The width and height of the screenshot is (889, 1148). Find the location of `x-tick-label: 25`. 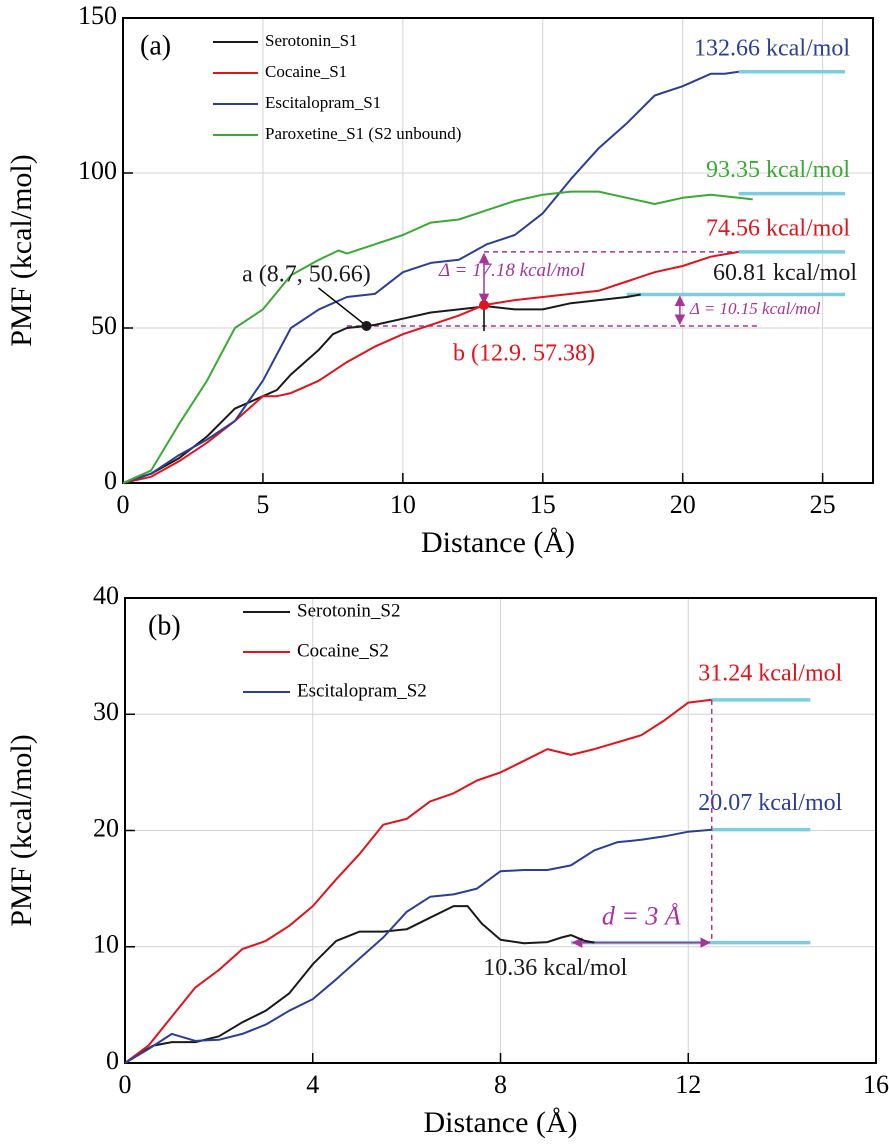

x-tick-label: 25 is located at coordinates (823, 504).